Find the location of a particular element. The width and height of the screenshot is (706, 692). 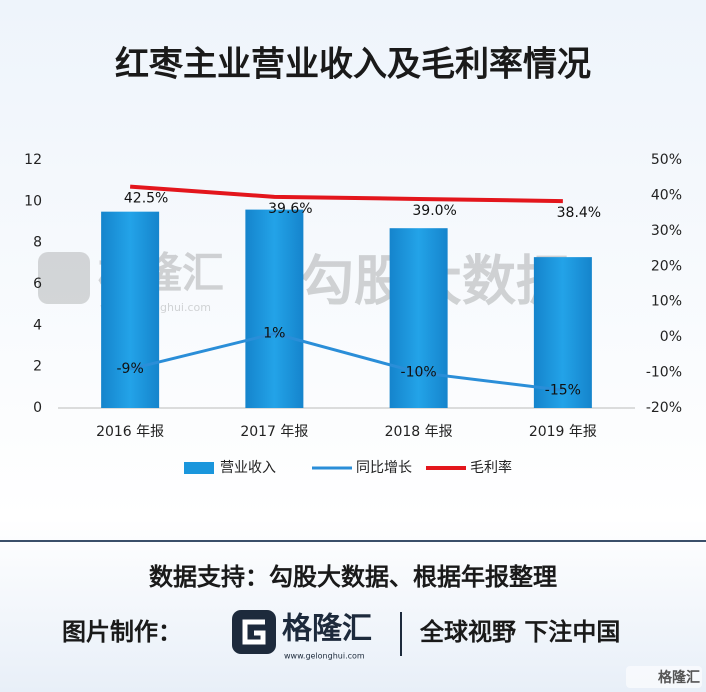

legend-label: 营业收入 is located at coordinates (248, 468).